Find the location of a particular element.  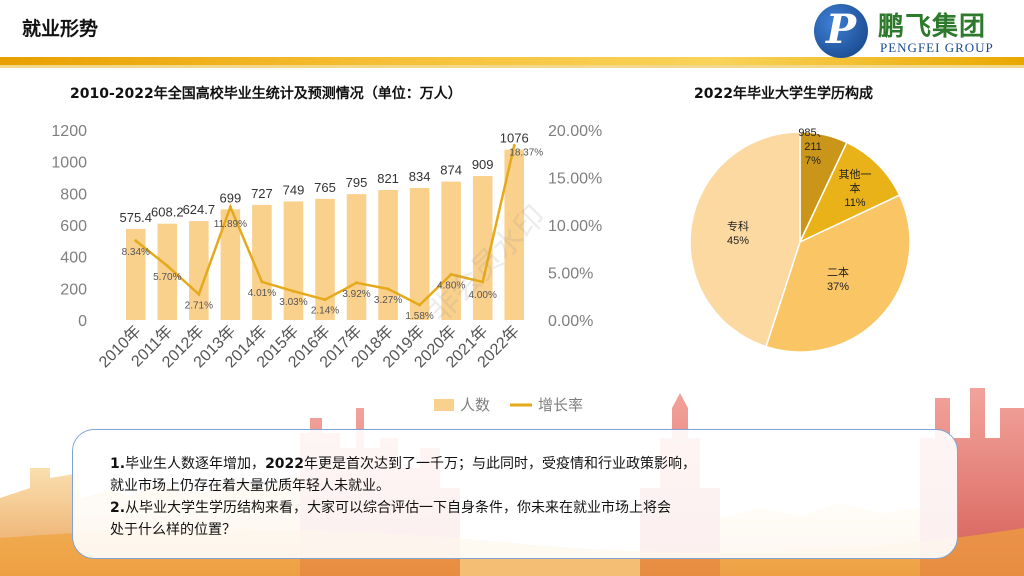

y-left-tick: 400 is located at coordinates (73, 258).